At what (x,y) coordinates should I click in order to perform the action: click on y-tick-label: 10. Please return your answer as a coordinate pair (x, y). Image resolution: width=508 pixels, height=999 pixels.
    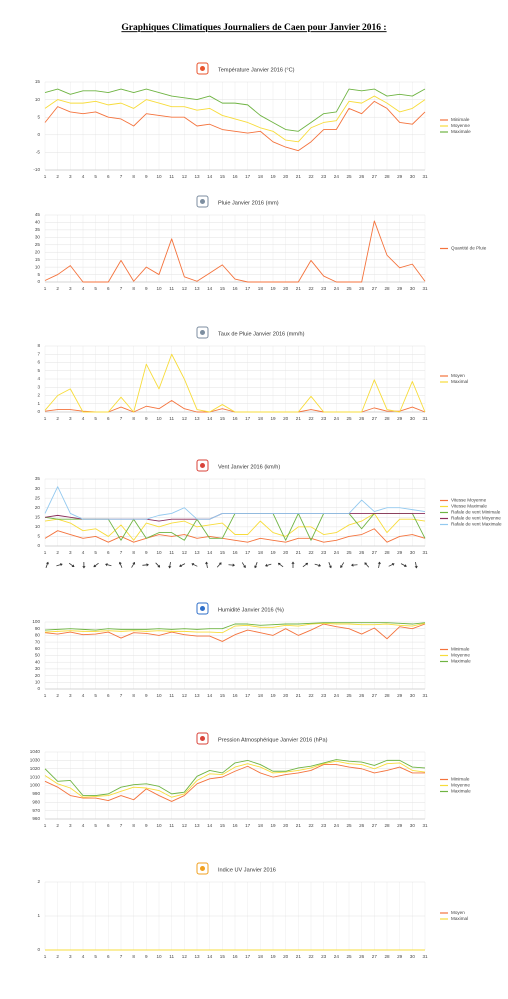
    Looking at the image, I should click on (38, 682).